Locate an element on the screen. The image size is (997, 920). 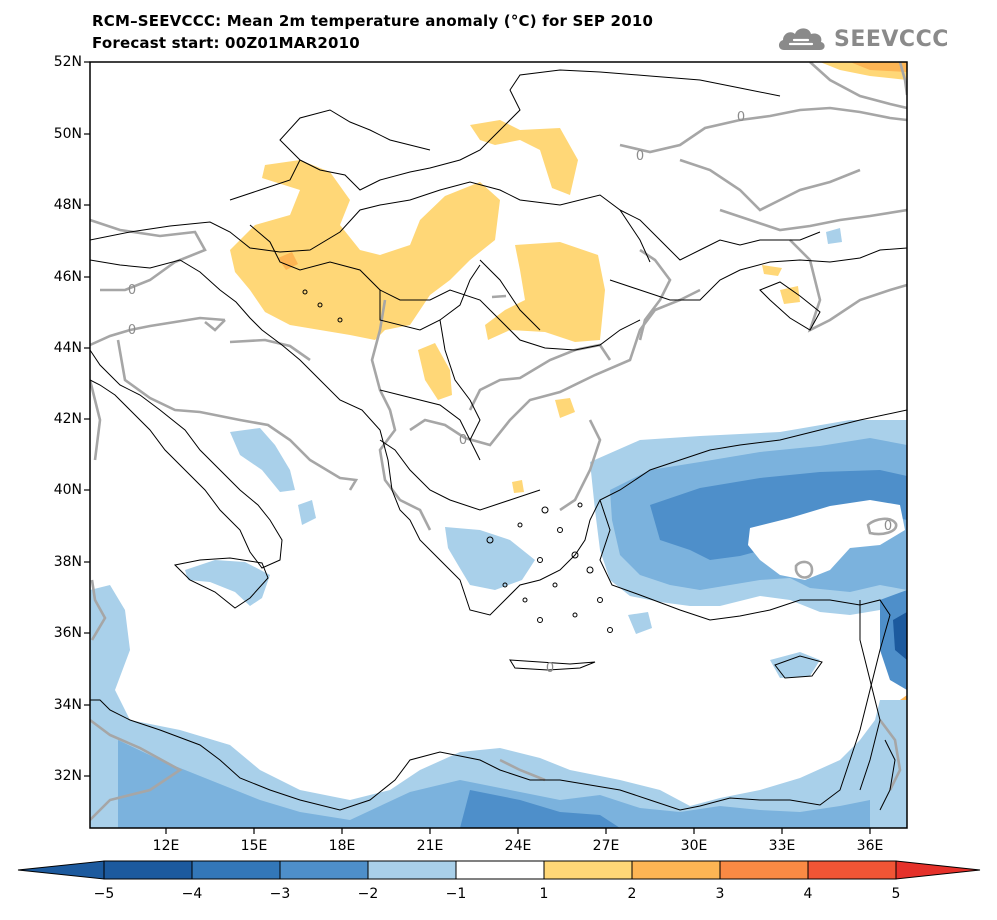
lon-label: 30E is located at coordinates (694, 846).